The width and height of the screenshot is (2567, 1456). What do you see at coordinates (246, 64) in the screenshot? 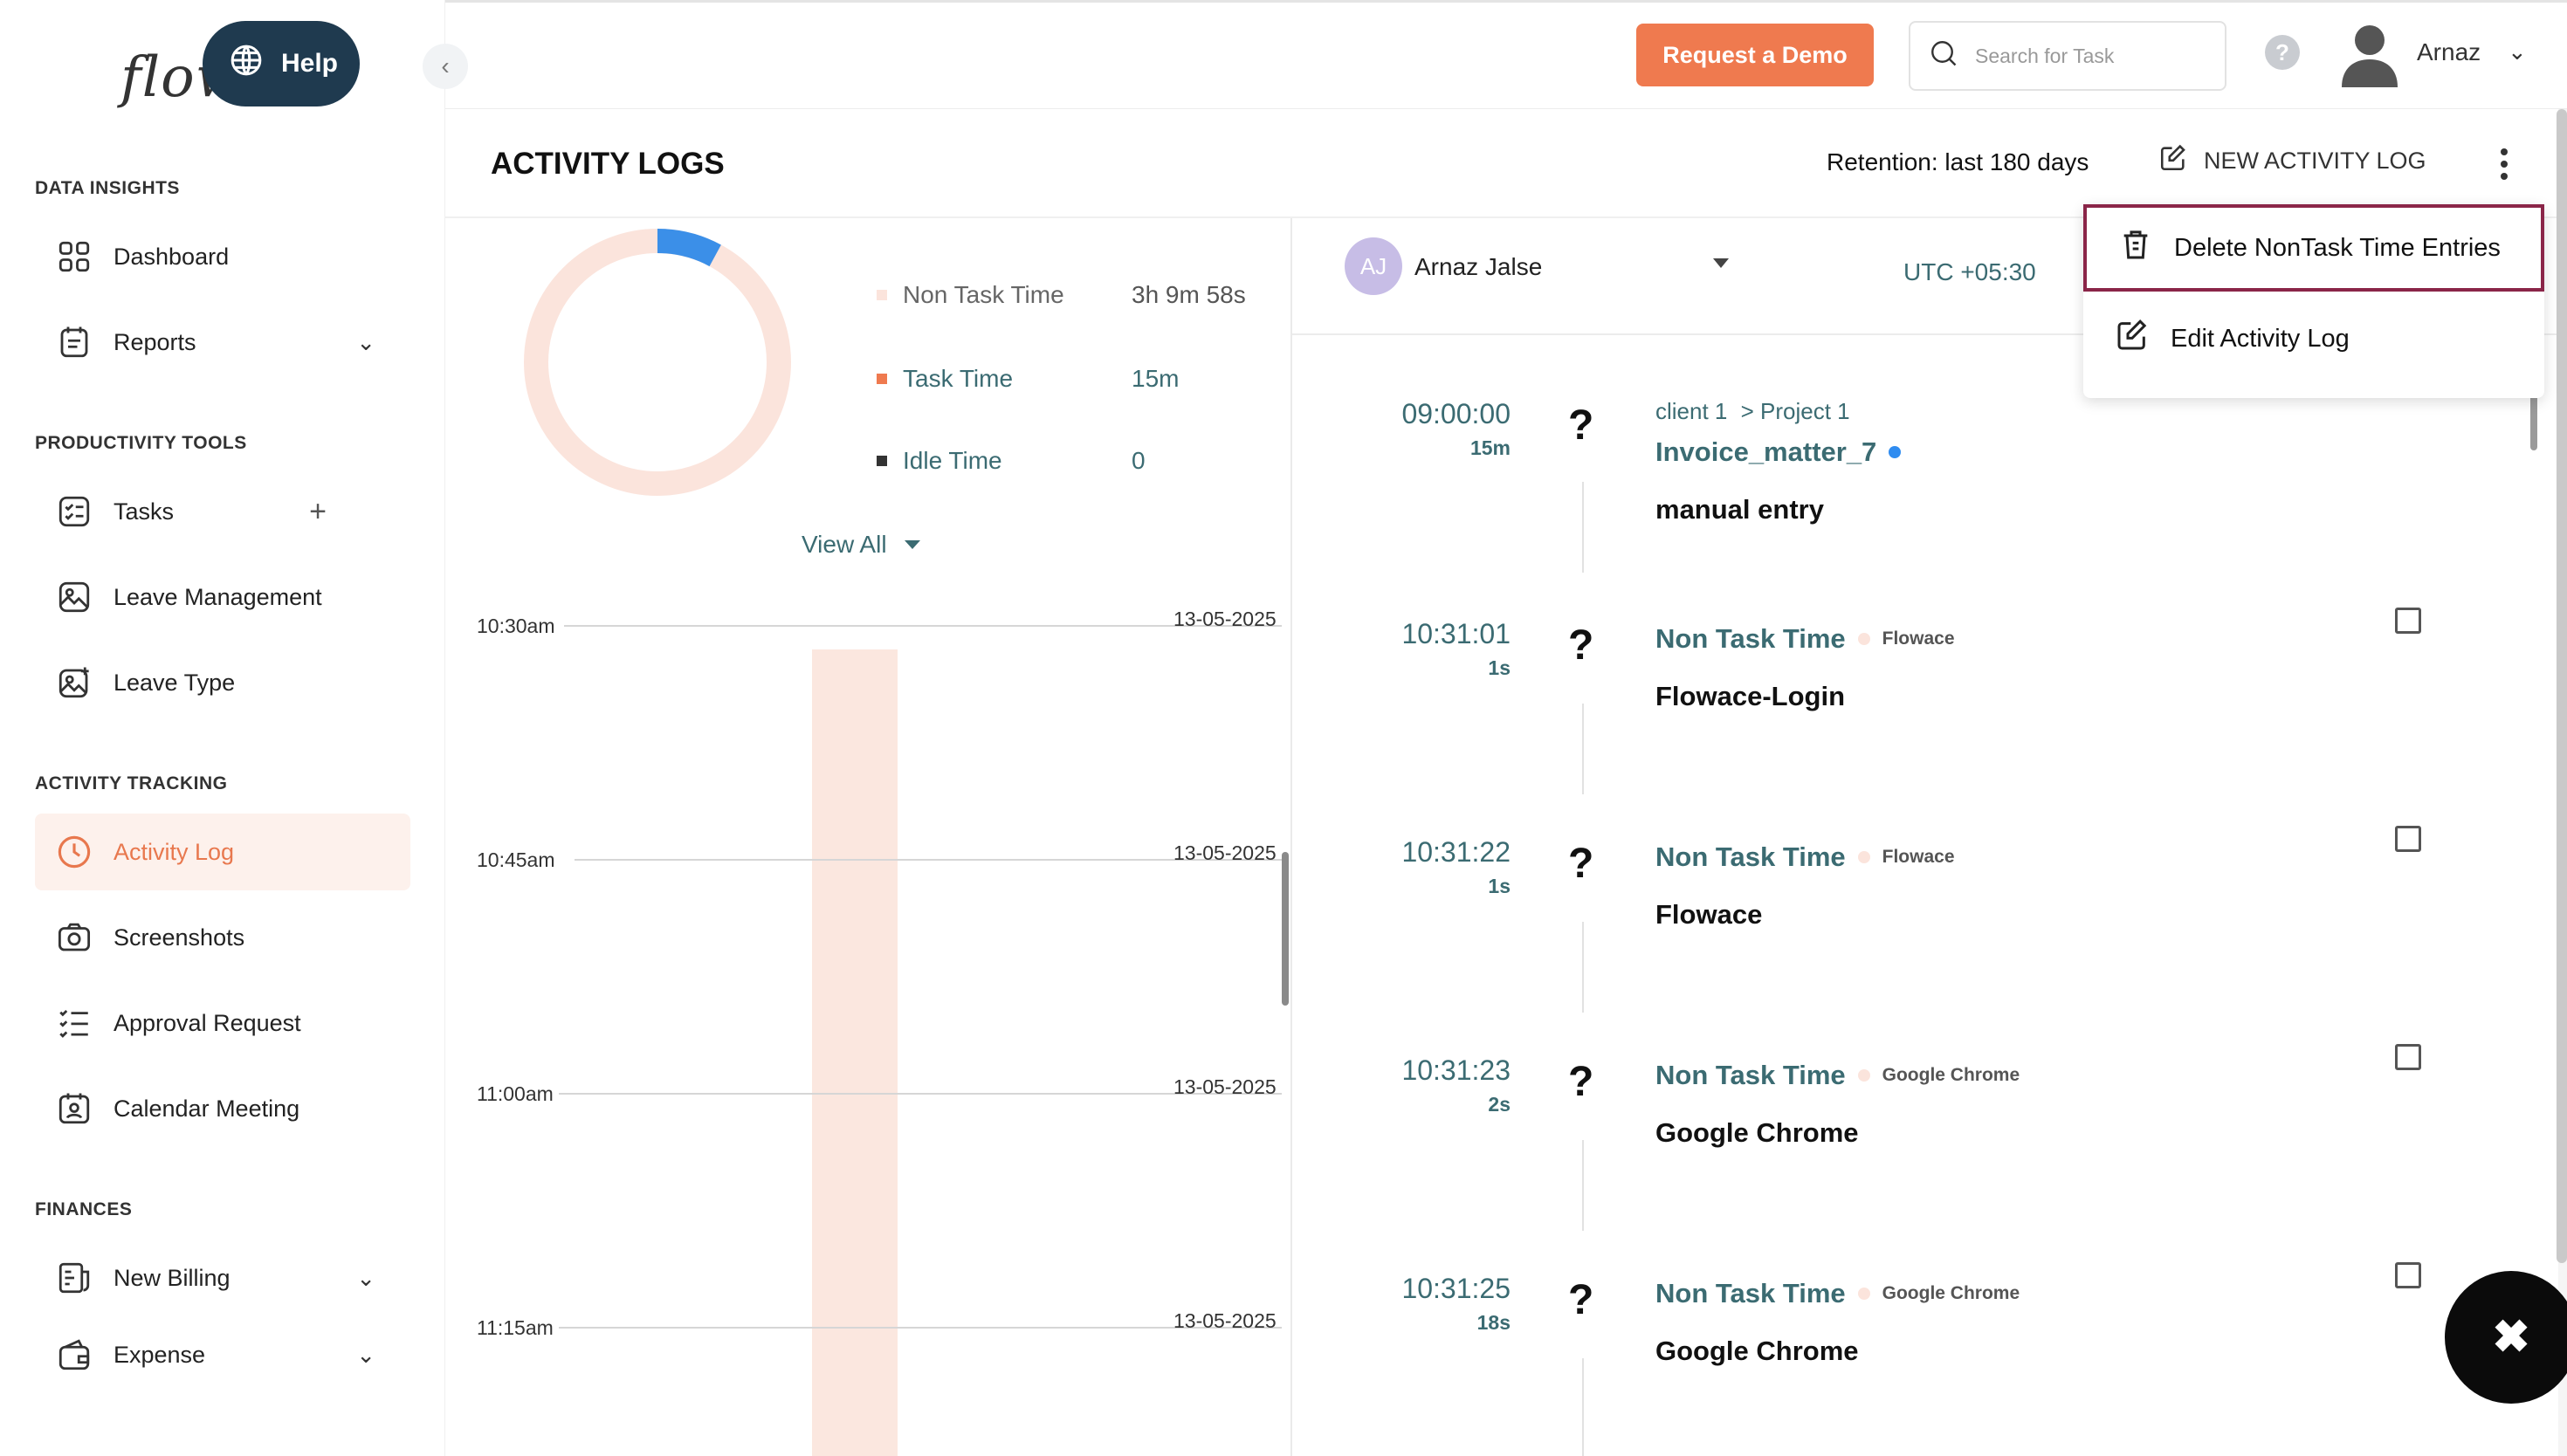
I see `globe-icon` at bounding box center [246, 64].